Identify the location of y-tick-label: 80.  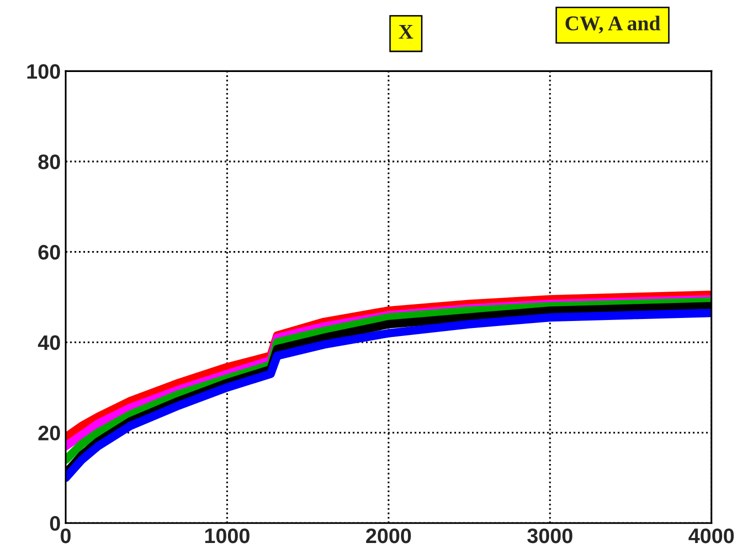
(49, 162).